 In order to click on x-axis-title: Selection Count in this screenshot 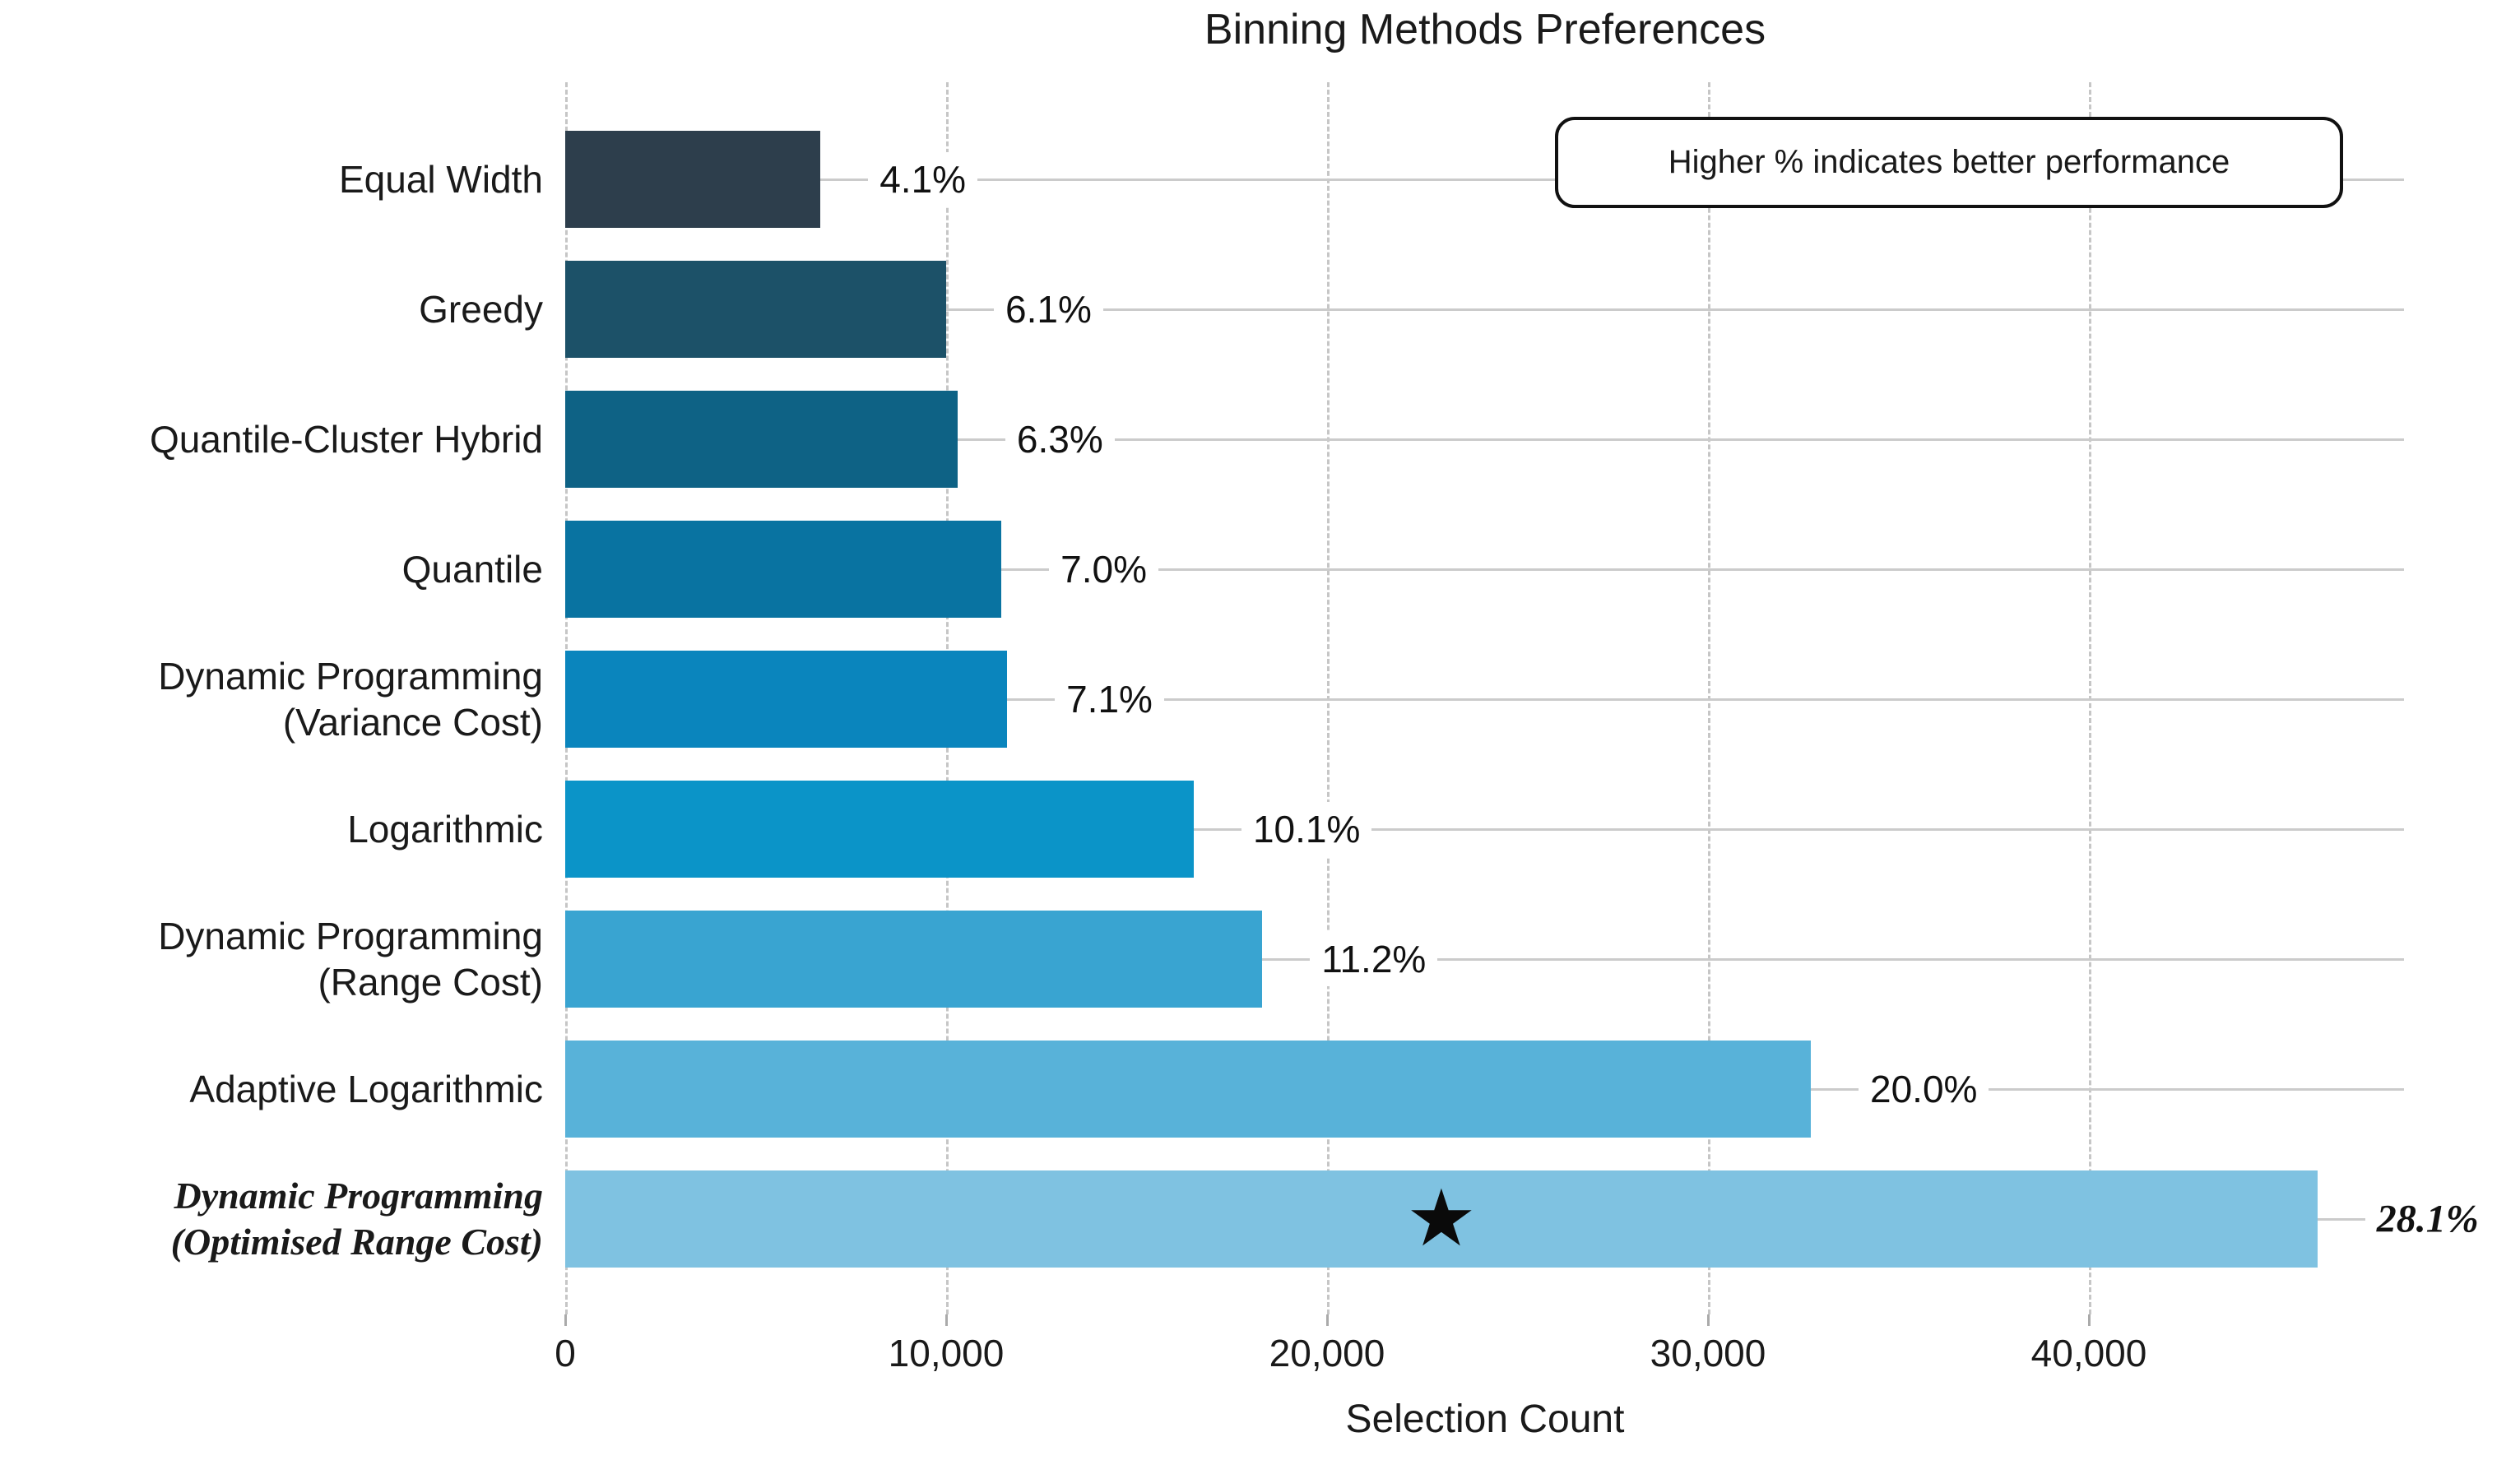, I will do `click(1485, 1419)`.